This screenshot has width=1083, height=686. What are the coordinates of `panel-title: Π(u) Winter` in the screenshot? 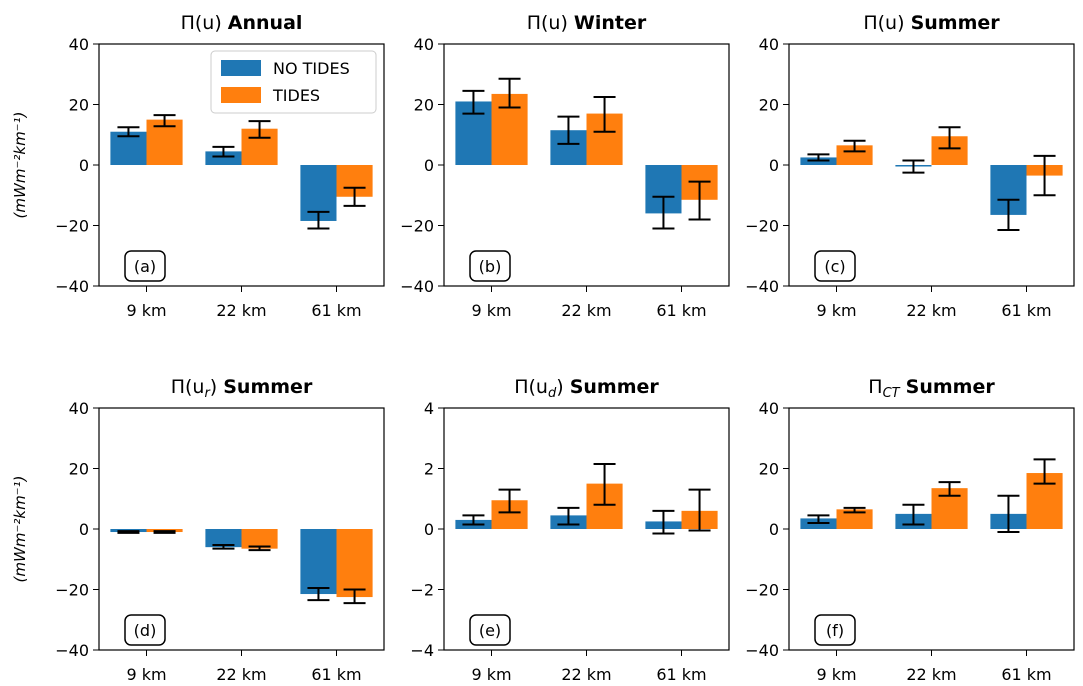 It's located at (587, 23).